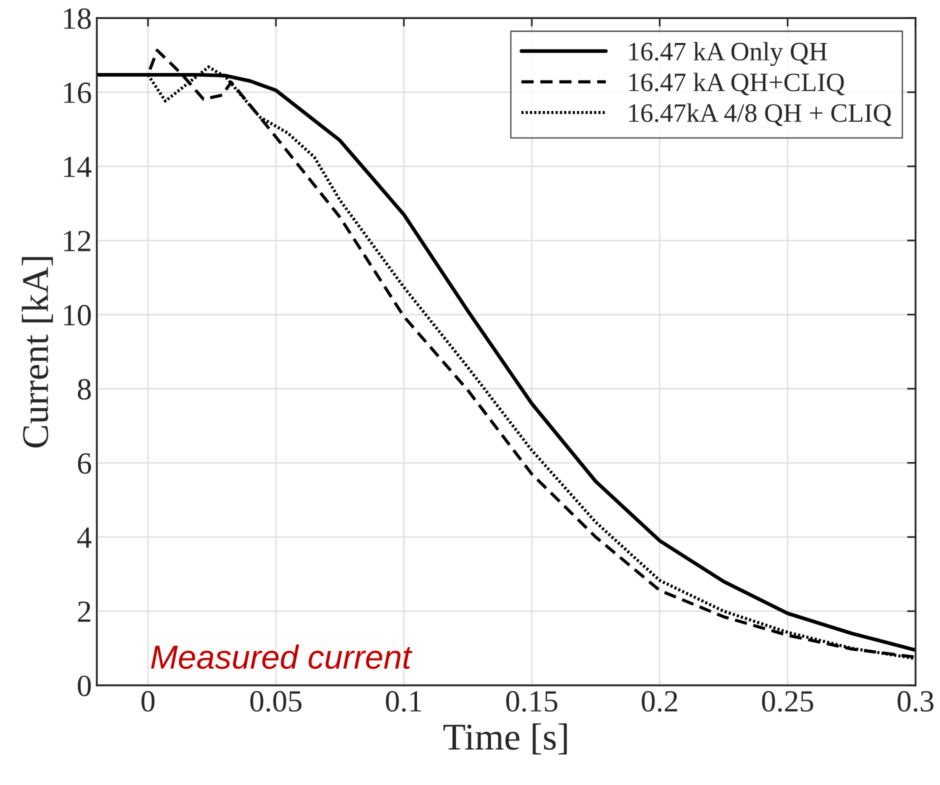 The width and height of the screenshot is (940, 785). Describe the element at coordinates (78, 93) in the screenshot. I see `y-tick-label: 16` at that location.